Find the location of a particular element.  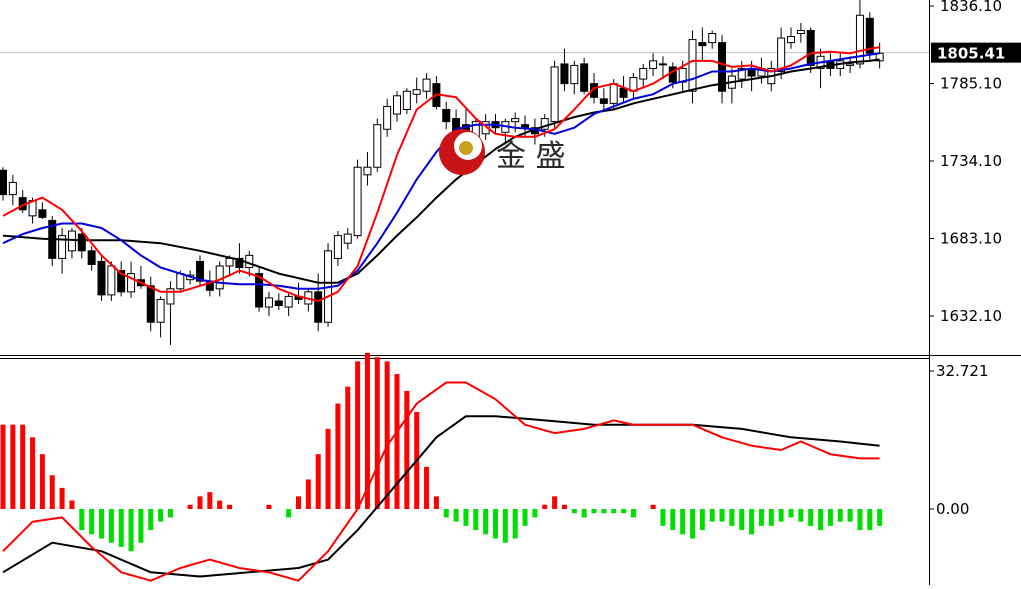

logo-text: 金 盛 is located at coordinates (531, 156).